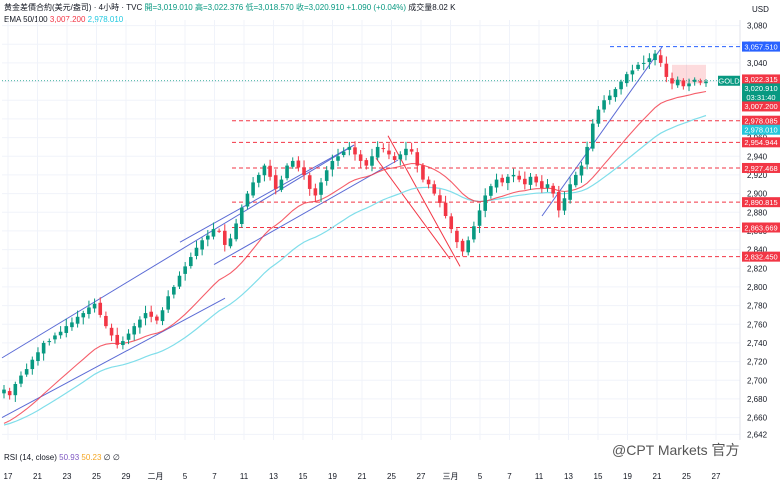 Image resolution: width=781 pixels, height=484 pixels. Describe the element at coordinates (320, 7) in the screenshot. I see `close-value: 收=3,020.910` at that location.